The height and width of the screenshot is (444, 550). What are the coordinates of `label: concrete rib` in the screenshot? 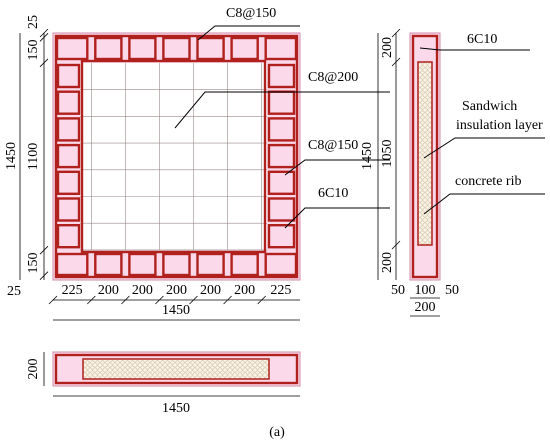 It's located at (488, 181).